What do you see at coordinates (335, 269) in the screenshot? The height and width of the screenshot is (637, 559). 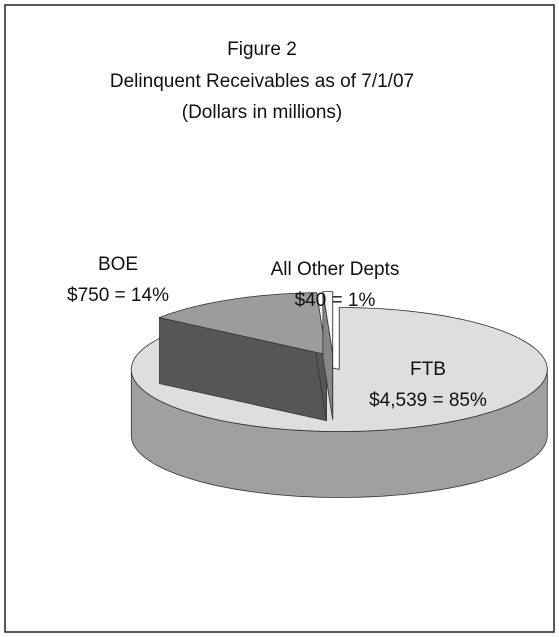 I see `slice-label: All Other Depts` at bounding box center [335, 269].